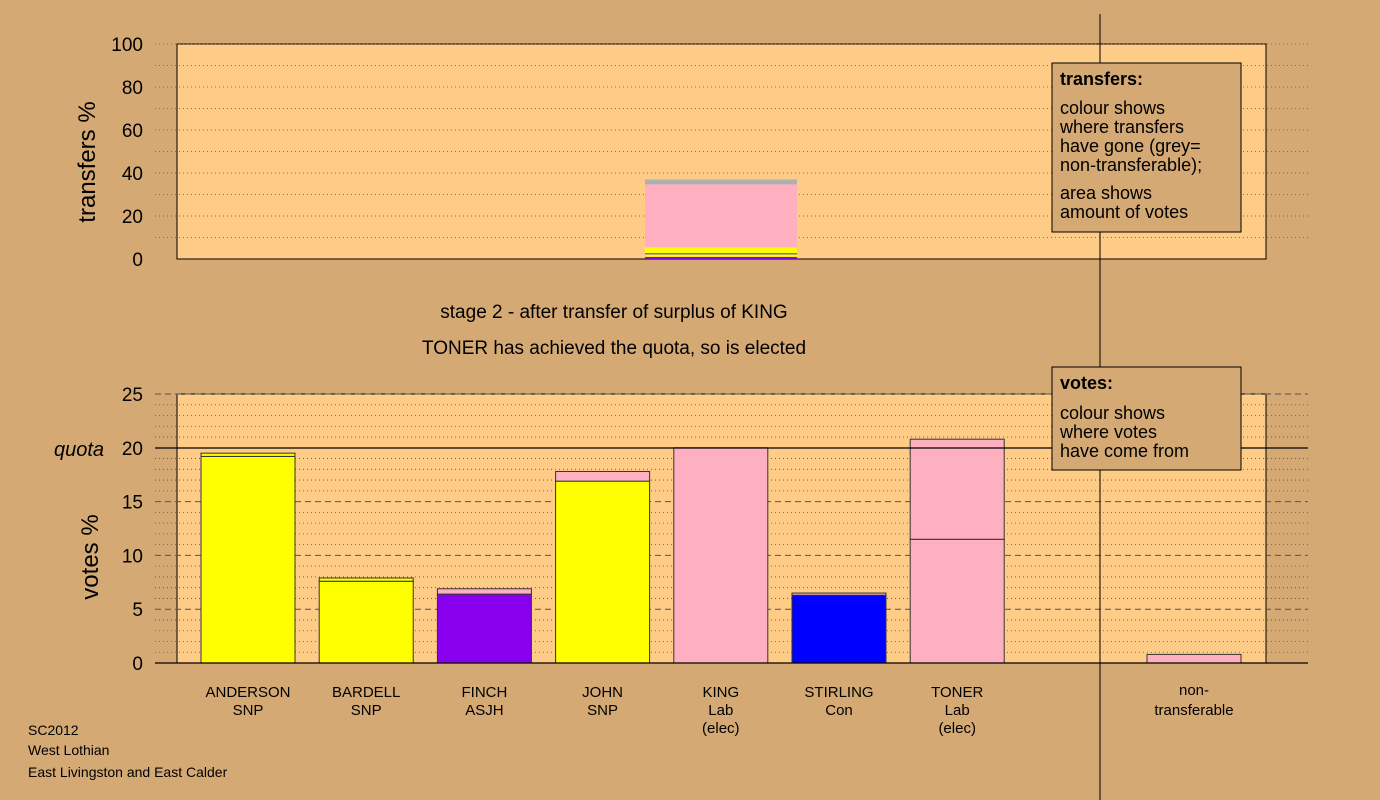 The image size is (1380, 800). Describe the element at coordinates (1121, 127) in the screenshot. I see `transfers-legend-line: where transfers` at that location.